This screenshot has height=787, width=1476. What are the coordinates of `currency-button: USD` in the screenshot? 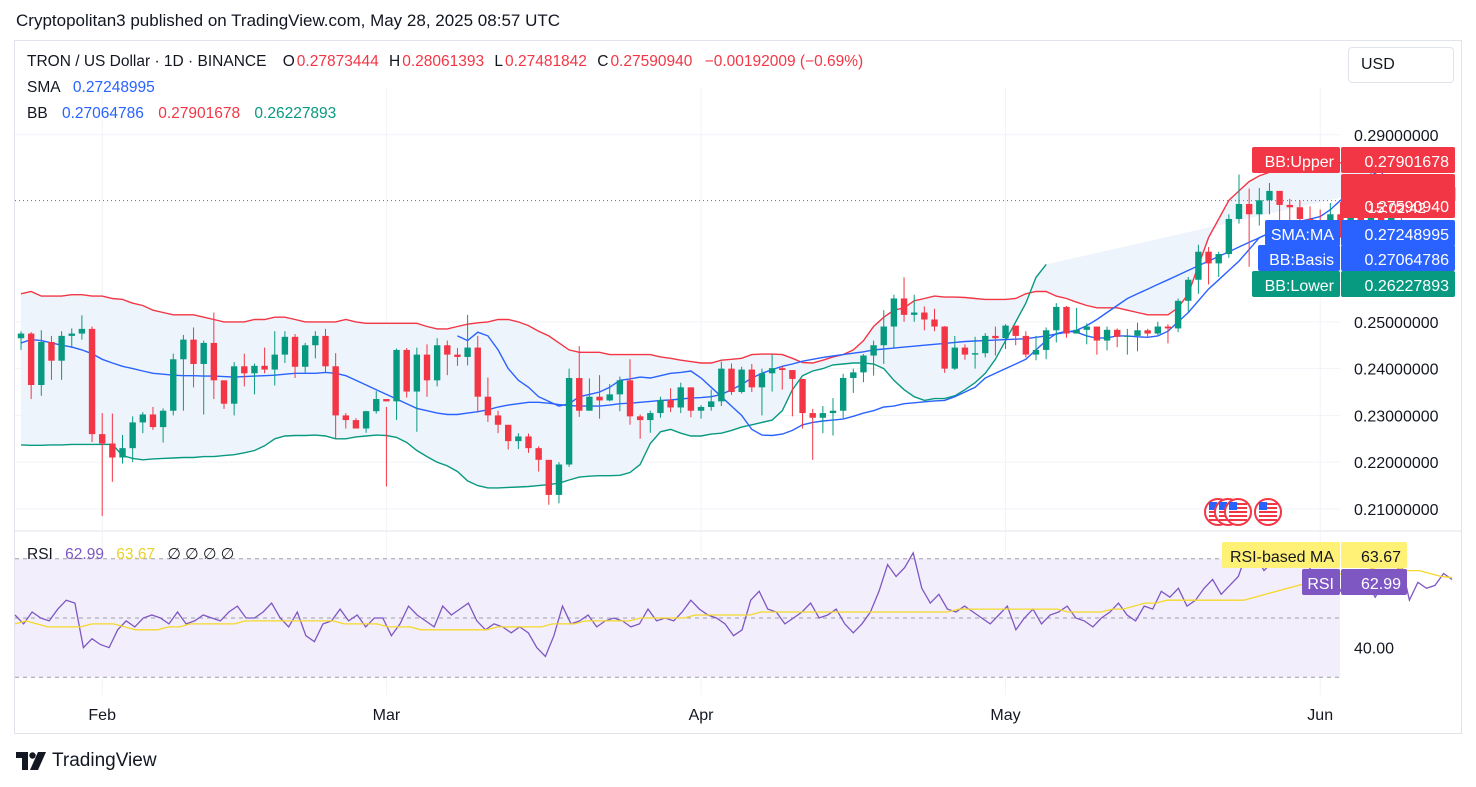 It's located at (1401, 65).